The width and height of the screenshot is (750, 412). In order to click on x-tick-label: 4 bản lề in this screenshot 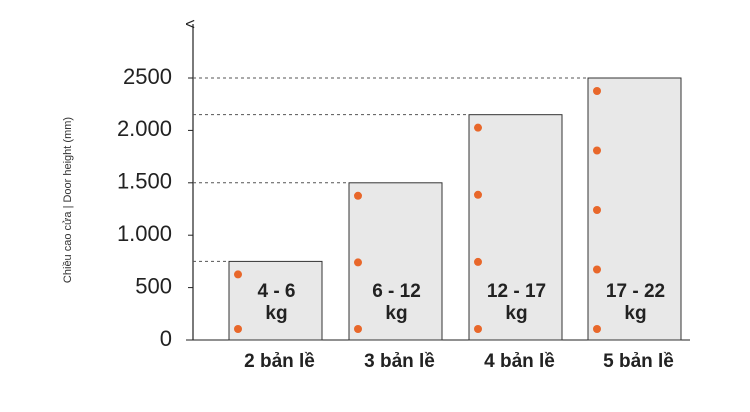, I will do `click(519, 361)`.